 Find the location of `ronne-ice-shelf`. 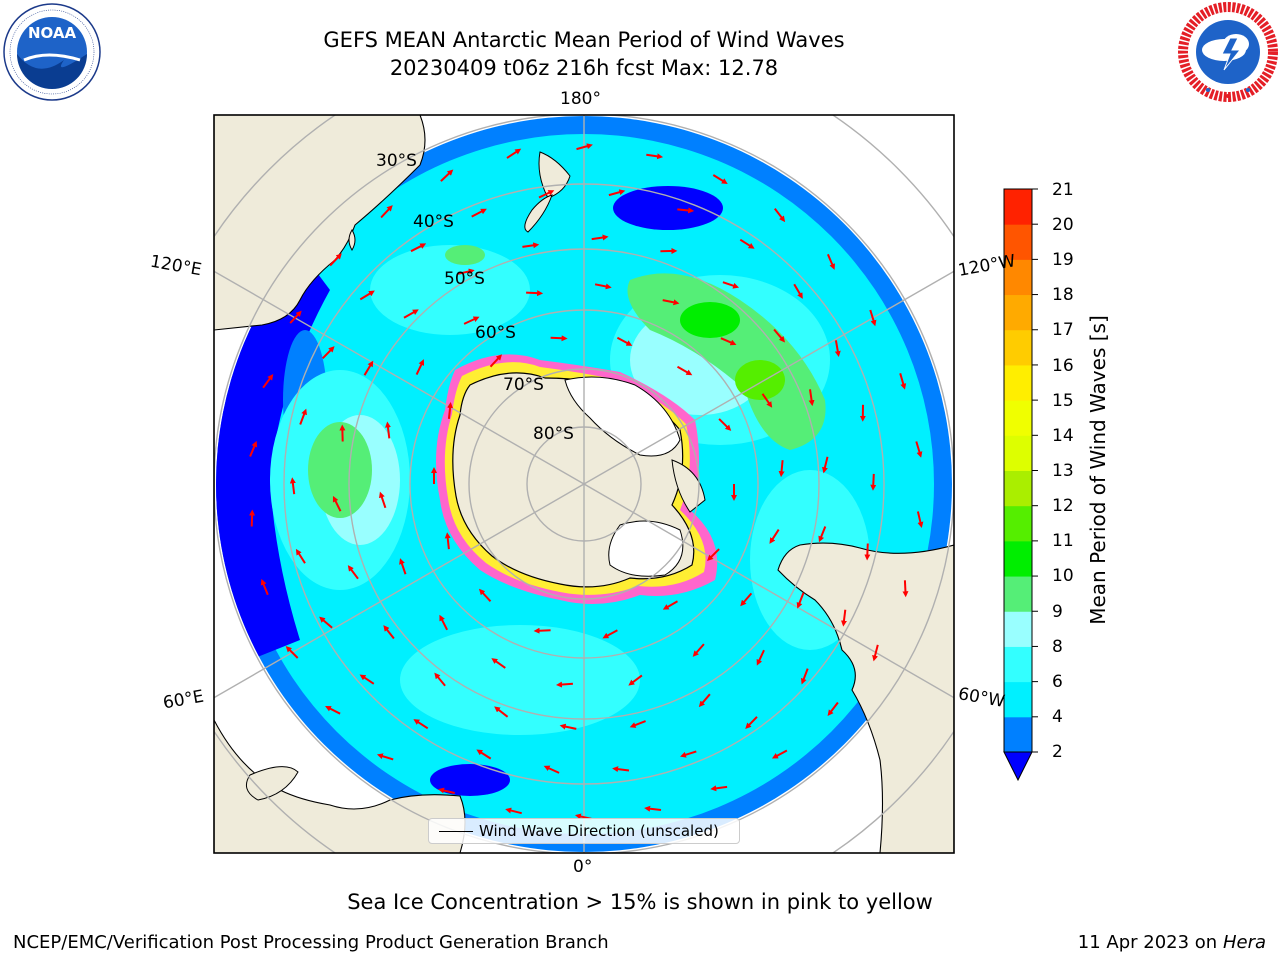

ronne-ice-shelf is located at coordinates (646, 548).